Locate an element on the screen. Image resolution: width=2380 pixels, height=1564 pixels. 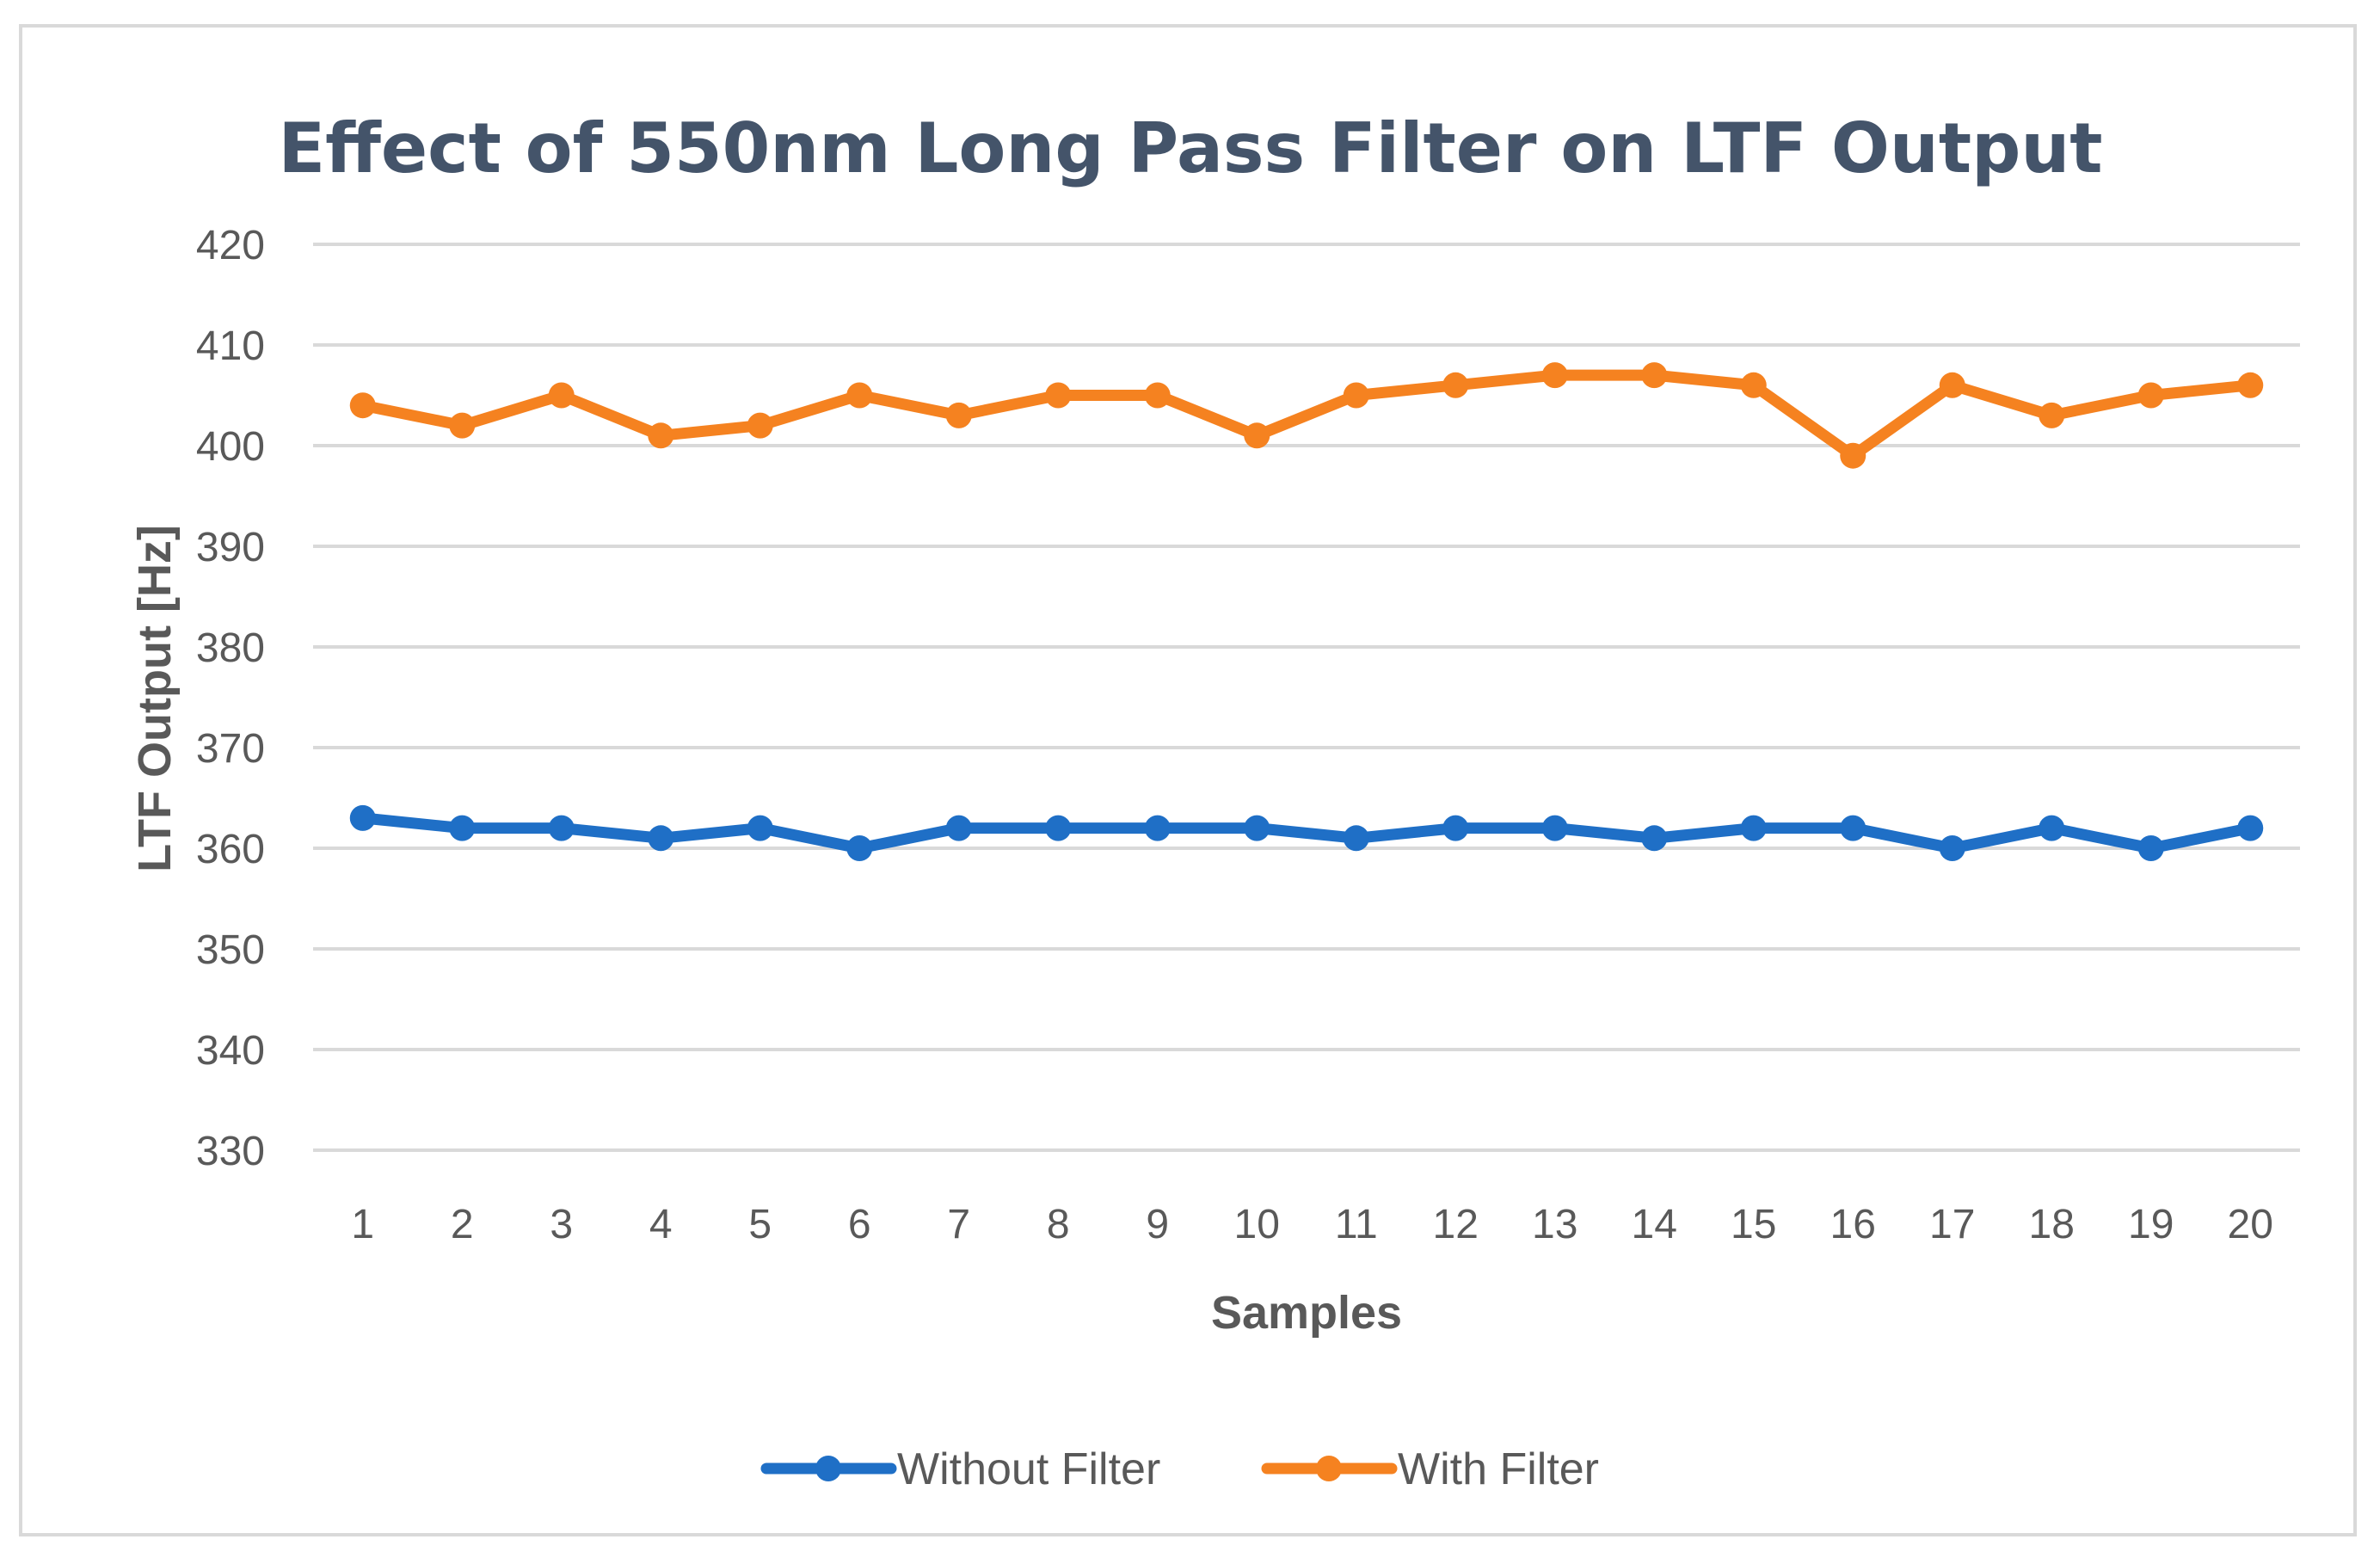
legend-label: Without Filter is located at coordinates (1028, 1469).